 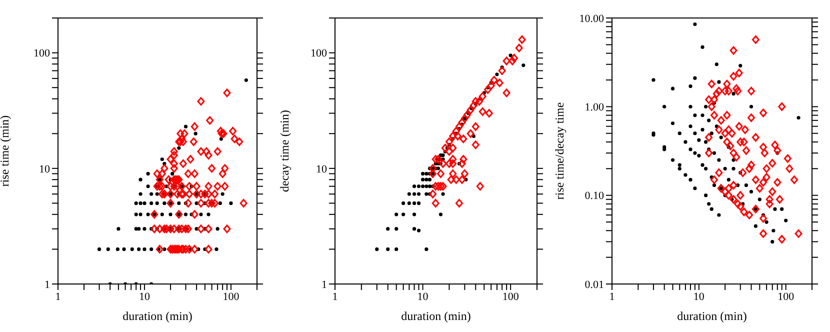 I want to click on y-tick-label: 1.00, so click(x=594, y=108).